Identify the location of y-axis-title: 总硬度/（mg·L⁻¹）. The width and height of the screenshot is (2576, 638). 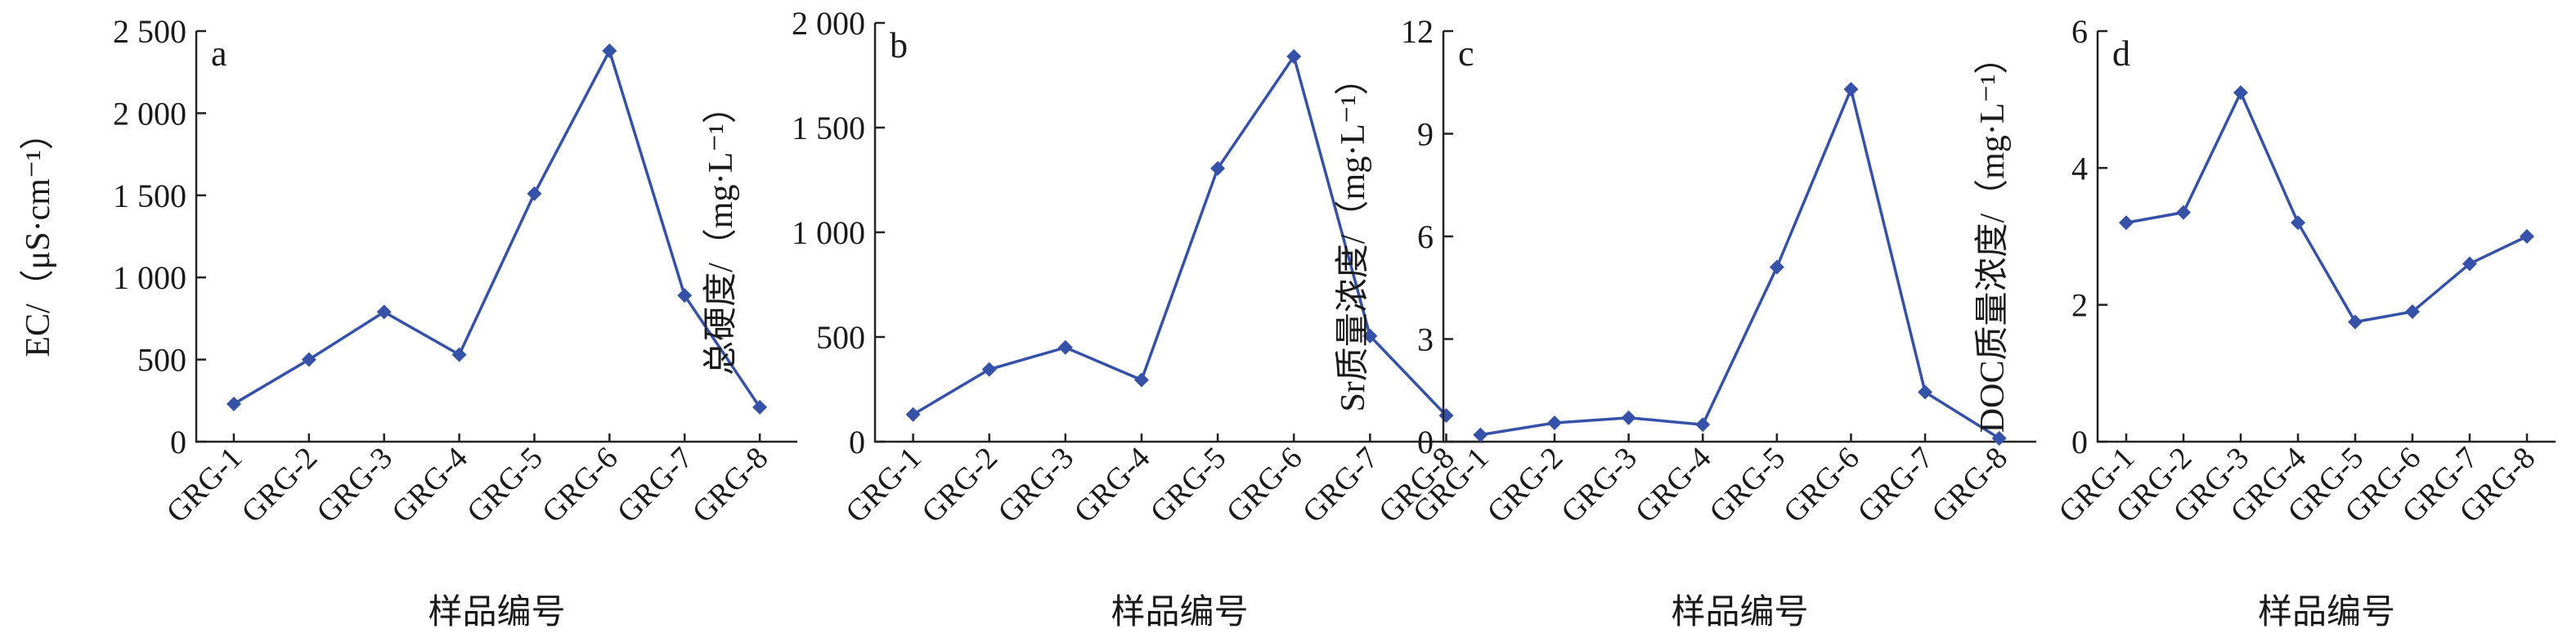
(721, 232).